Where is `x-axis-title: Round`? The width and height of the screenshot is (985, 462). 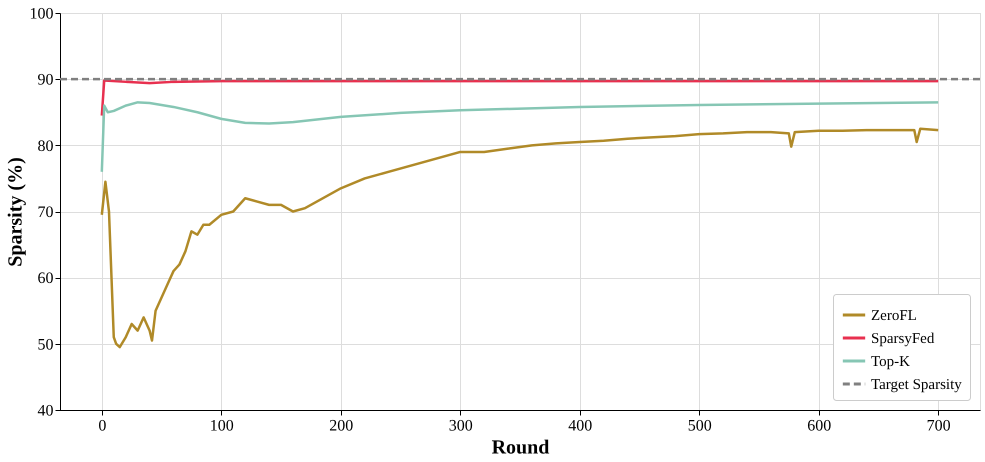 x-axis-title: Round is located at coordinates (521, 447).